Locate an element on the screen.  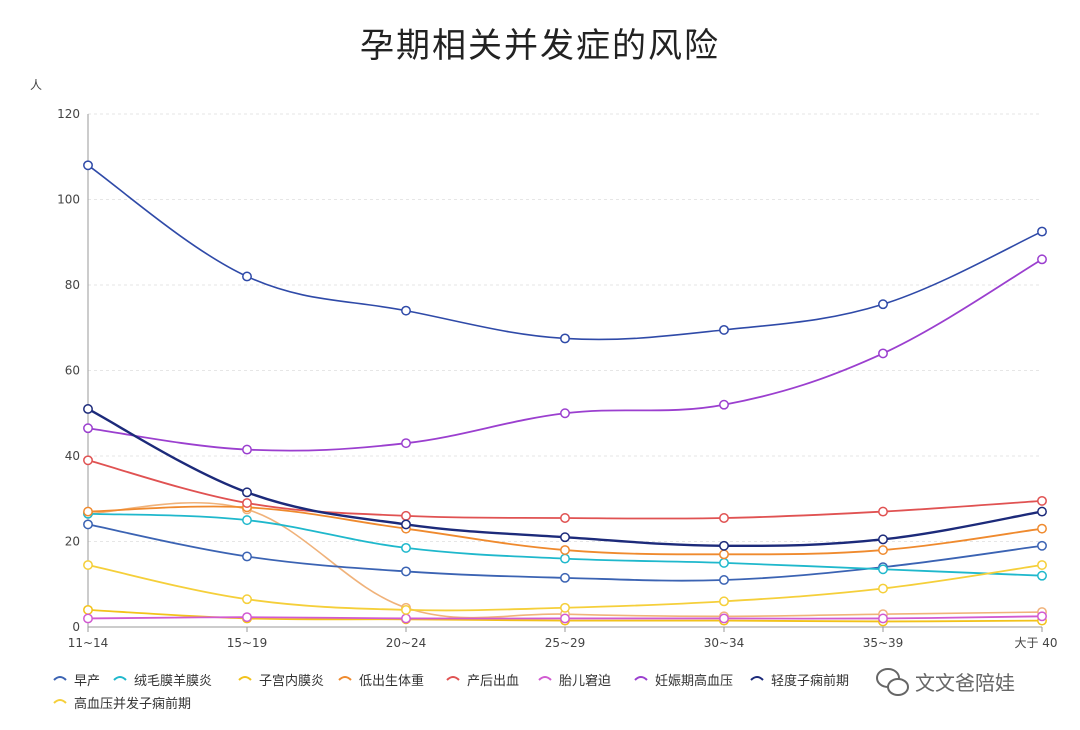
legend-item: 妊娠期高血压 is located at coordinates (683, 681).